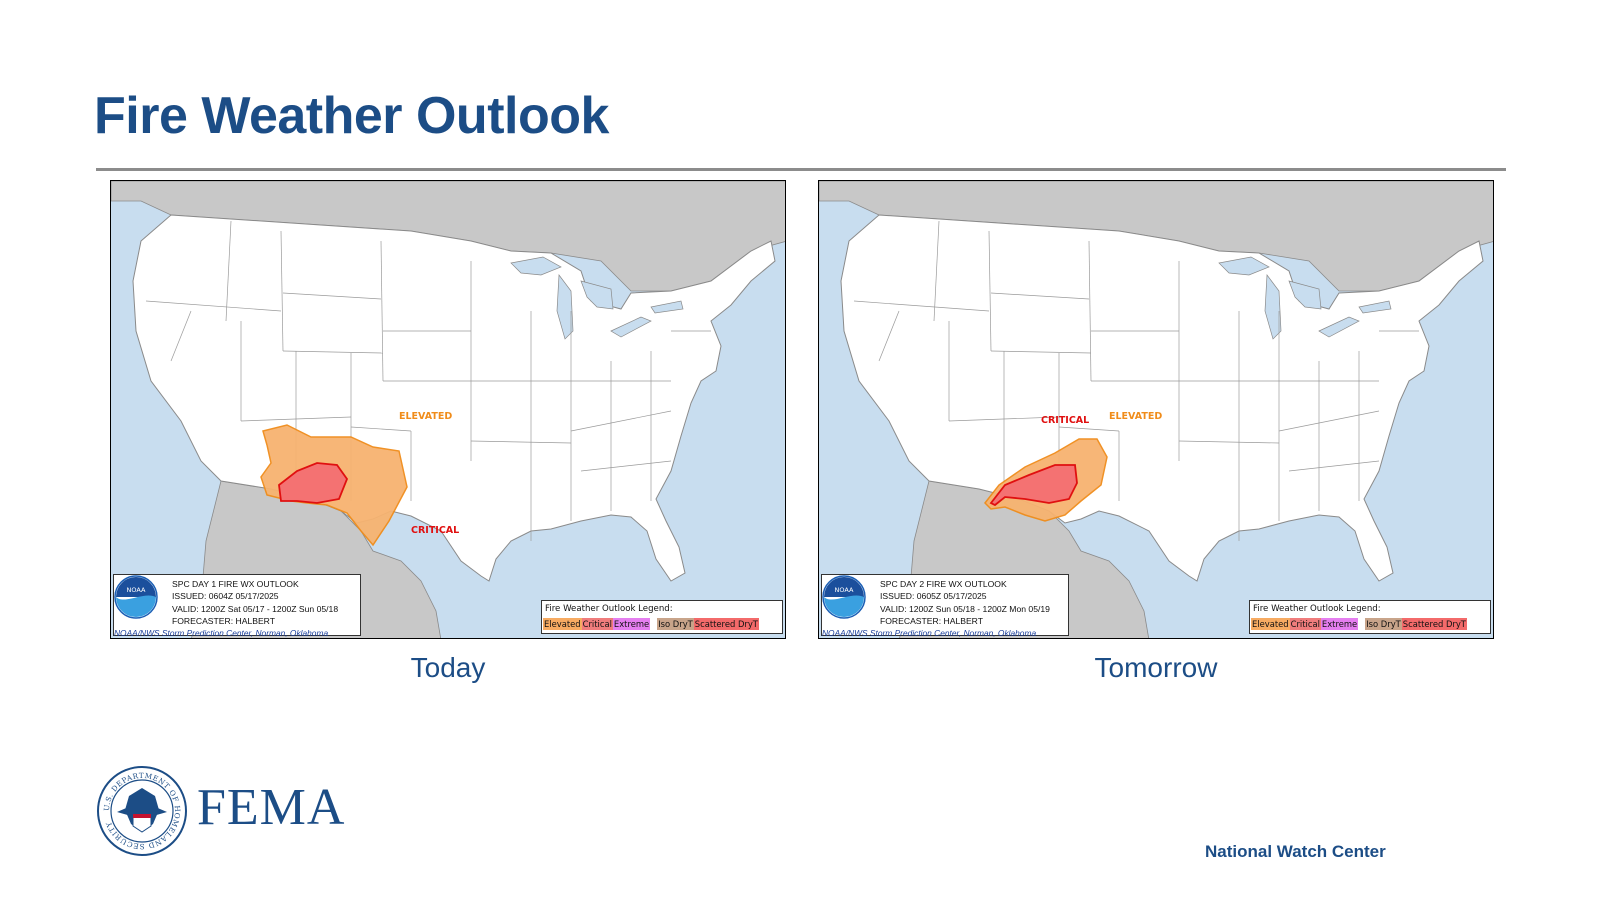  Describe the element at coordinates (255, 608) in the screenshot. I see `valid-line: VALID: 1200Z Sat 05/17 - 1200Z Sun 05/18` at that location.